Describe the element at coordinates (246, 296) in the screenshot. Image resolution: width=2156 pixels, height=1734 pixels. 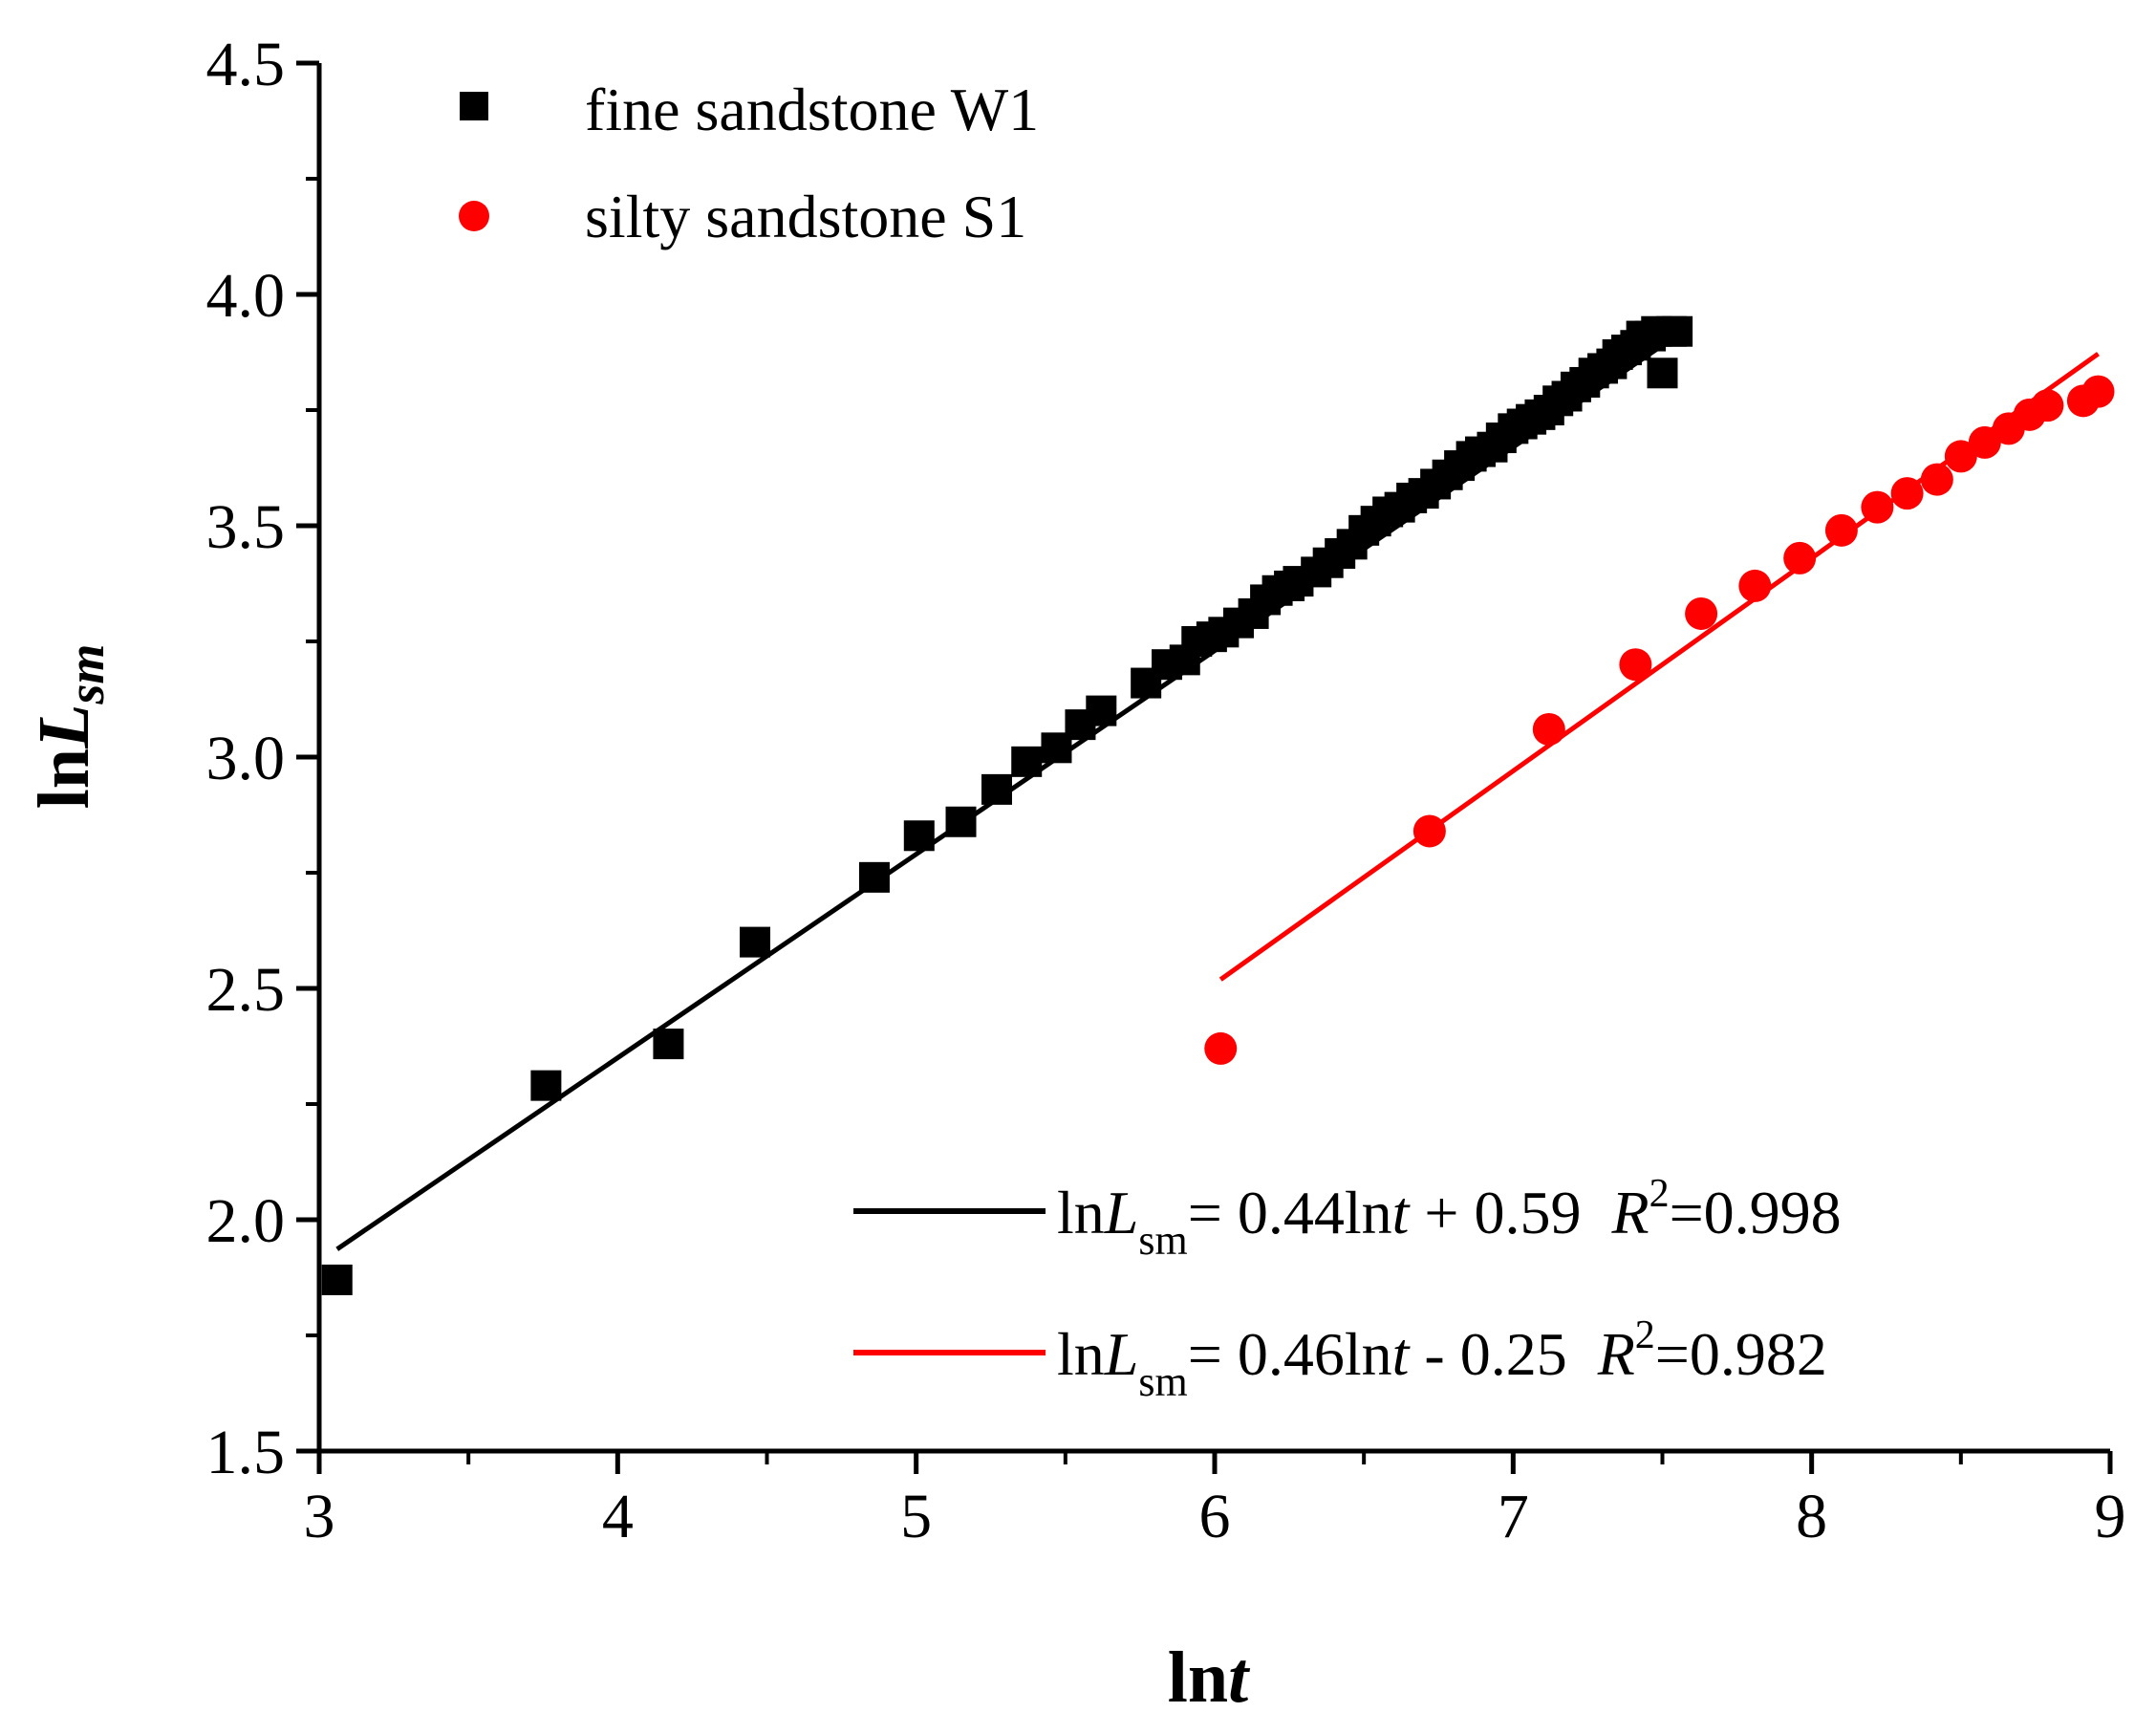
I see `y-tick-label: 4.0` at that location.